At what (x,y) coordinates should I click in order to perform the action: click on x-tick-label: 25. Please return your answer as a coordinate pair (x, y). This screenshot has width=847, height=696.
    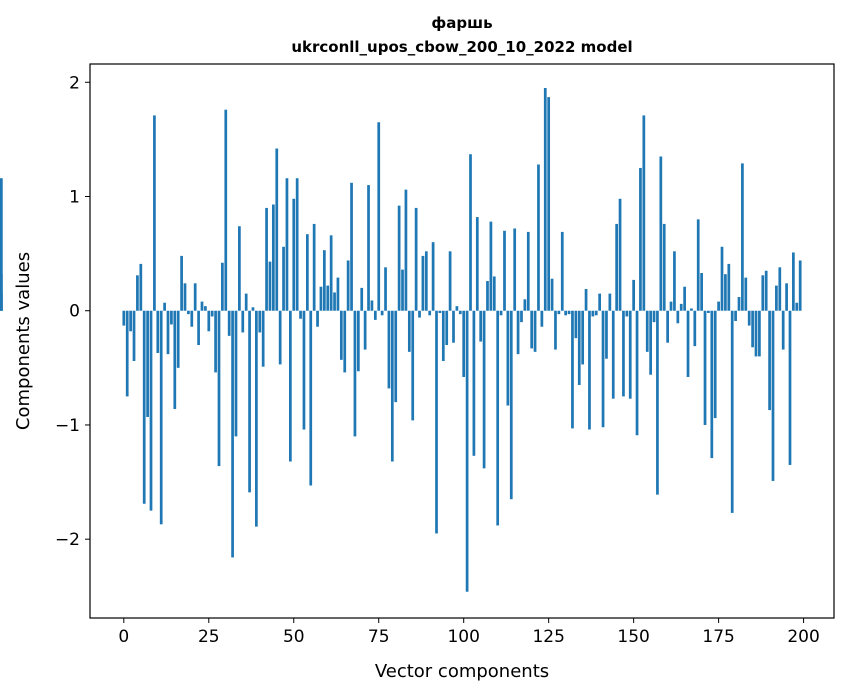
    Looking at the image, I should click on (209, 637).